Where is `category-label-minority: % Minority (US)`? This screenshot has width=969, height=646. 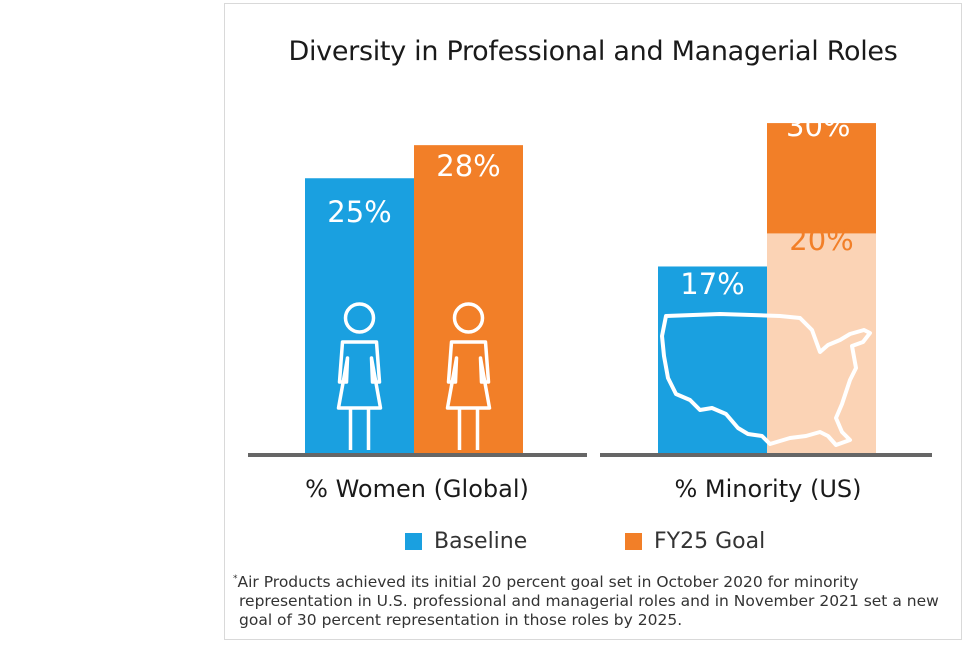 category-label-minority: % Minority (US) is located at coordinates (767, 489).